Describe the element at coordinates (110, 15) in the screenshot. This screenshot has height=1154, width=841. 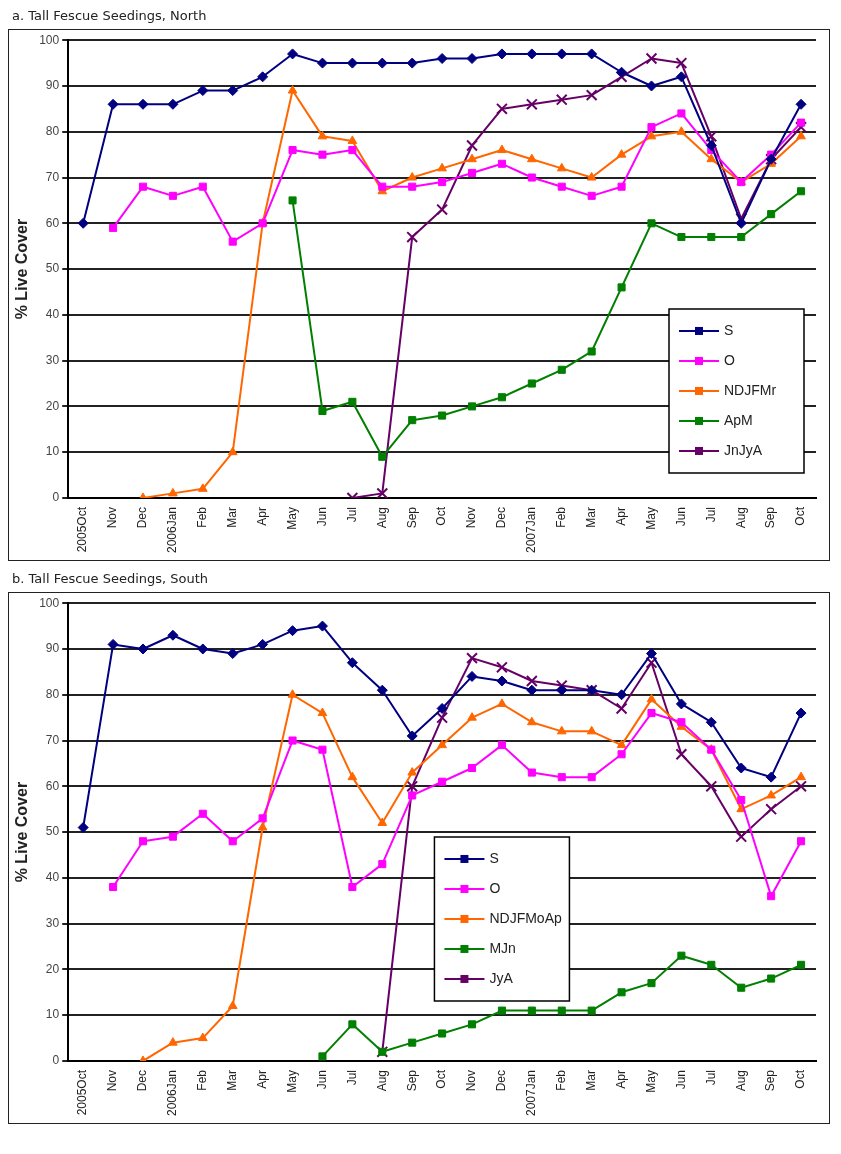
I see `chart-title: a. Tall Fescue Seedings, North` at that location.